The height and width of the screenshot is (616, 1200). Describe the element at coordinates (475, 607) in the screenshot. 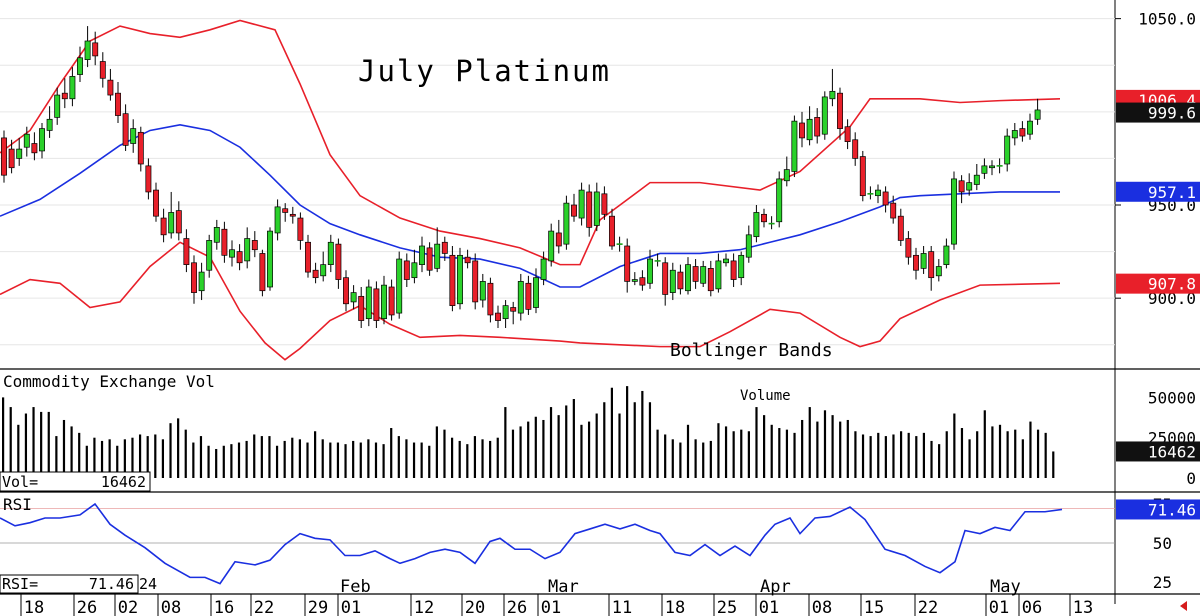

I see `x-tick-label: 20` at that location.